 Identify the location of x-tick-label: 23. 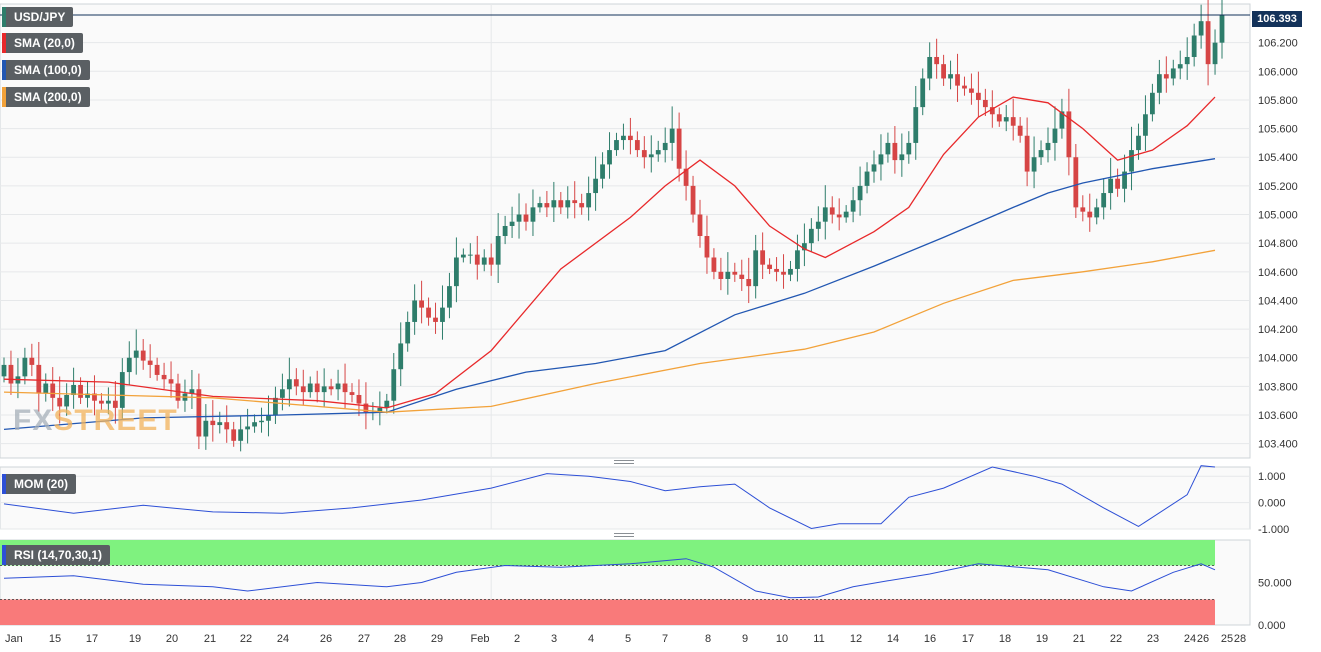
(1153, 639).